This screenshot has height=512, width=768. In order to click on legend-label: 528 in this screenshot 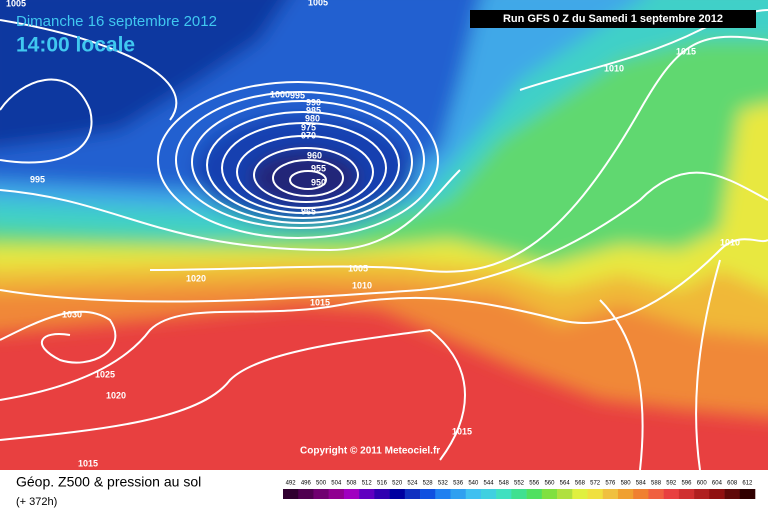, I will do `click(428, 484)`.